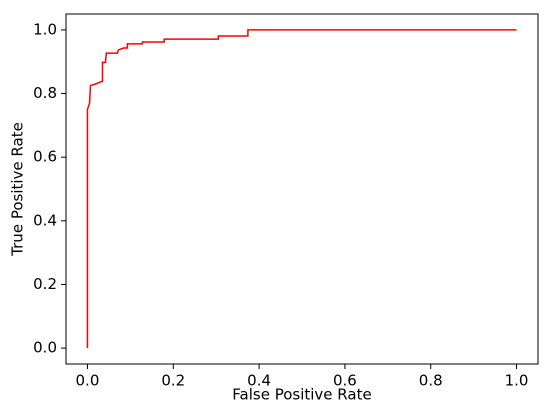 This screenshot has width=550, height=411. Describe the element at coordinates (88, 381) in the screenshot. I see `x-tick-label: 0.0` at that location.